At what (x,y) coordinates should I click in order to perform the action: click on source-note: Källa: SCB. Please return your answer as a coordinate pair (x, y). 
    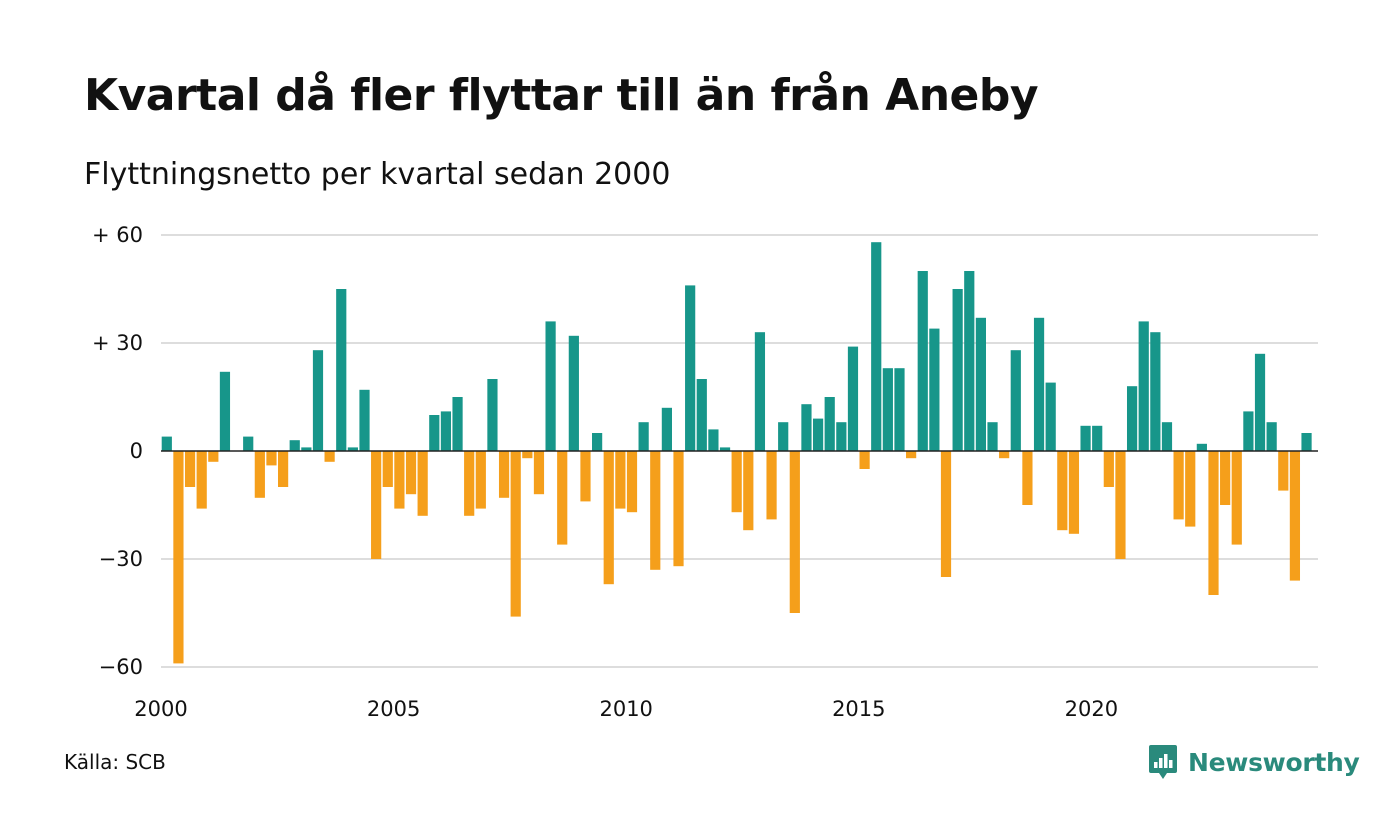
    Looking at the image, I should click on (115, 762).